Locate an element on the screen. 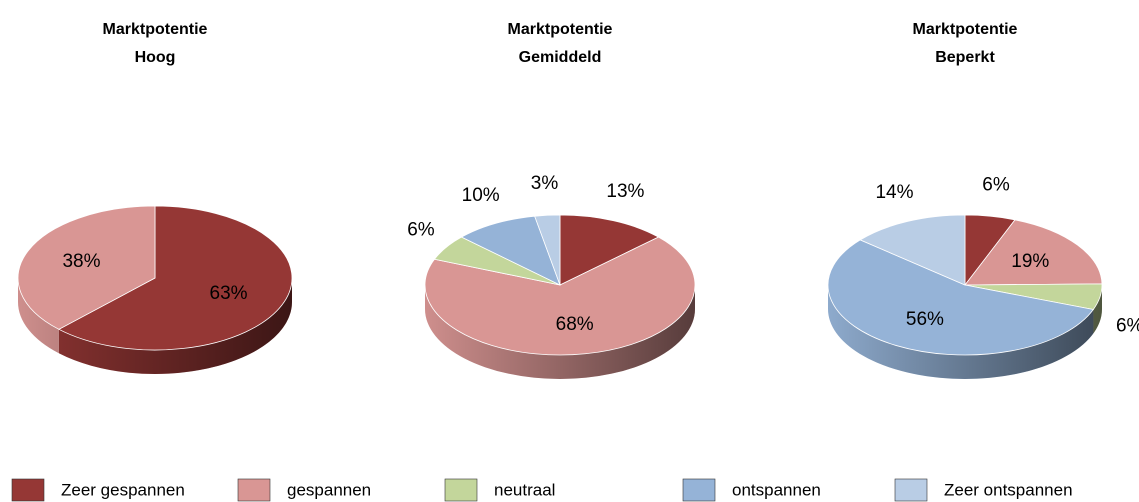 Image resolution: width=1139 pixels, height=502 pixels. data-label: 68% is located at coordinates (575, 324).